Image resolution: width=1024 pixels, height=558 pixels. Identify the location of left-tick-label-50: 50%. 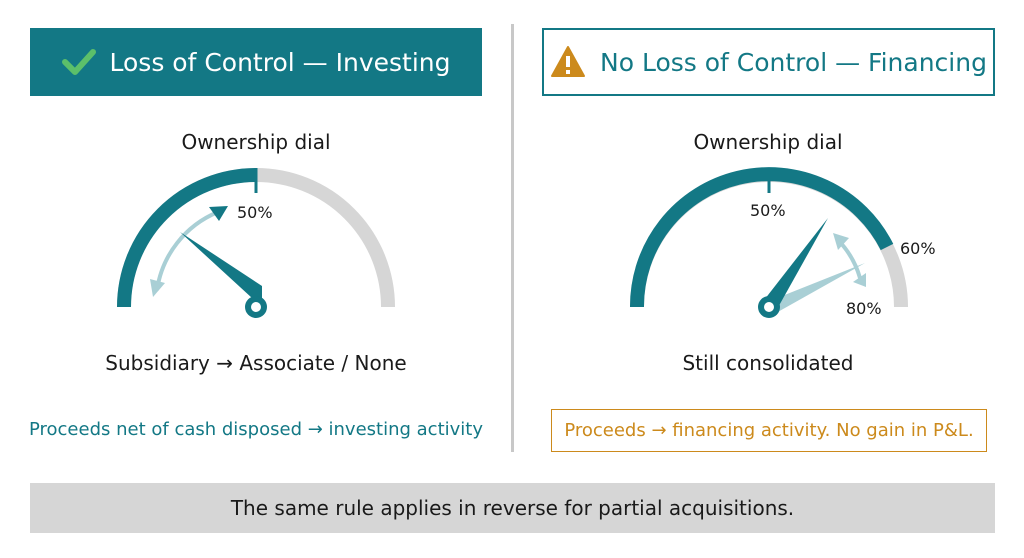
(255, 212).